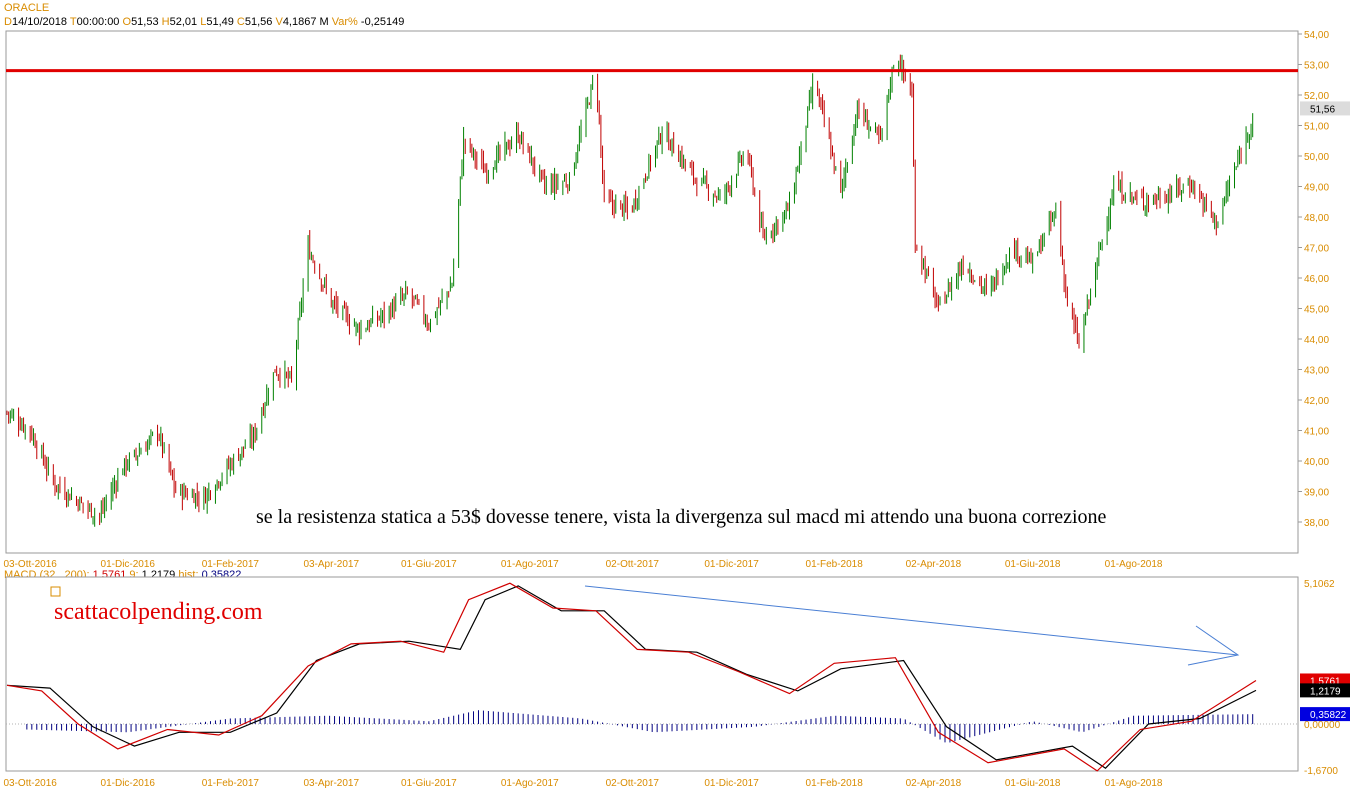 This screenshot has width=1352, height=800. Describe the element at coordinates (1316, 218) in the screenshot. I see `price-y-tick-label: 48,00` at that location.